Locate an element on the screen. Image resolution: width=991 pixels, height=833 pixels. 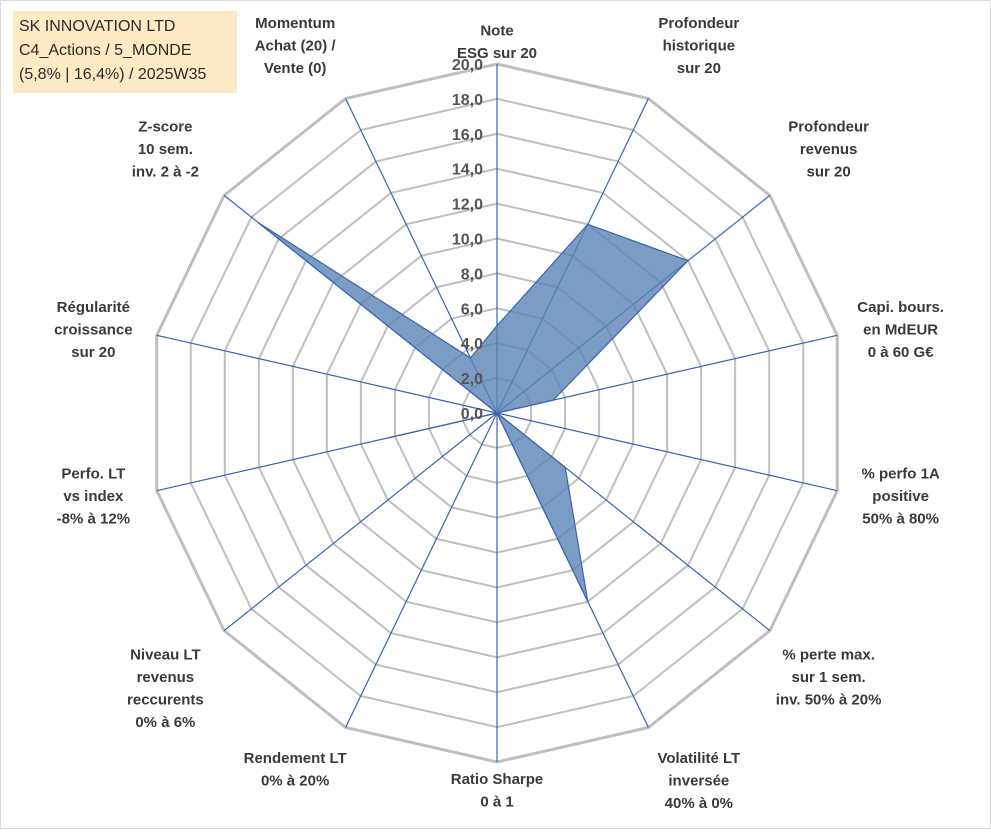
axis-label: Régularité croissance sur 20 is located at coordinates (93, 330).